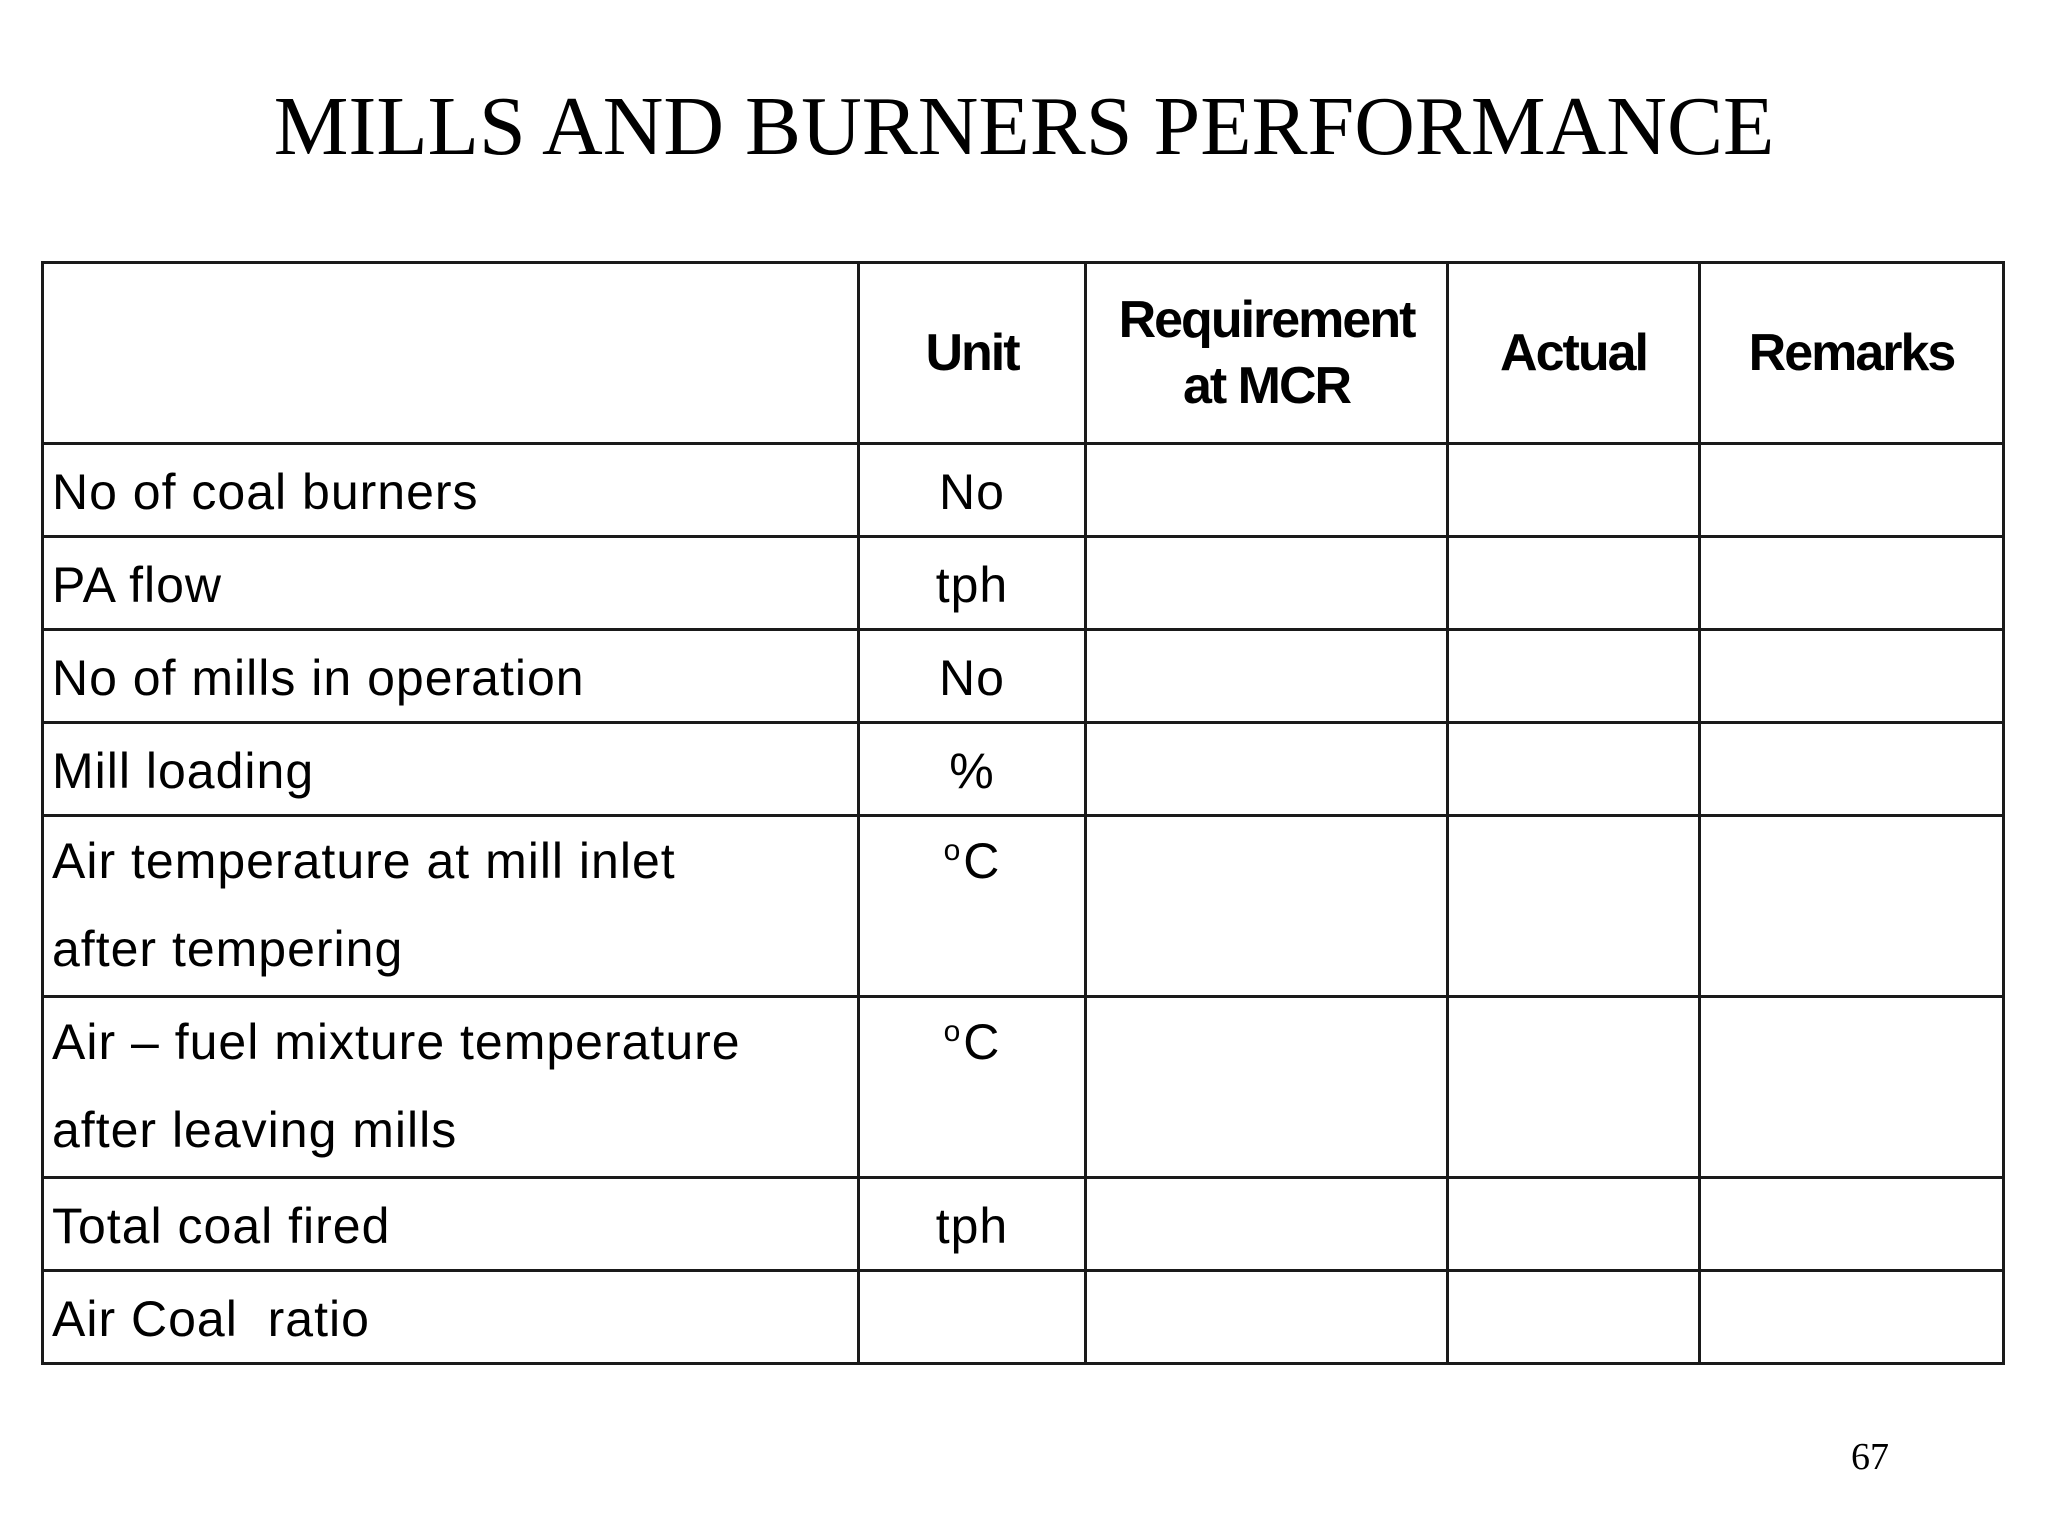  Describe the element at coordinates (450, 676) in the screenshot. I see `parameter-cell: No of mills in operation` at that location.